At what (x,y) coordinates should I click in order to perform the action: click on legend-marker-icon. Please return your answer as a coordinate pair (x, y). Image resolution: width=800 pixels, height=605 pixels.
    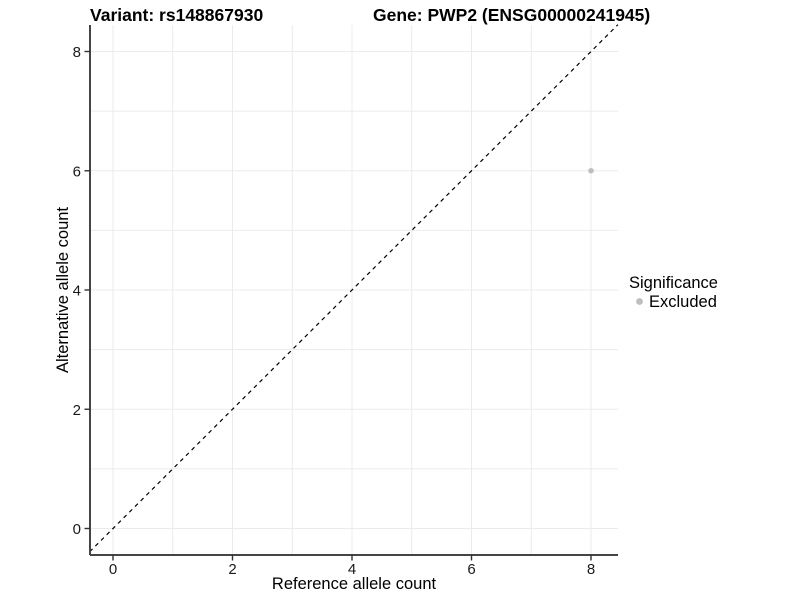
    Looking at the image, I should click on (639, 301).